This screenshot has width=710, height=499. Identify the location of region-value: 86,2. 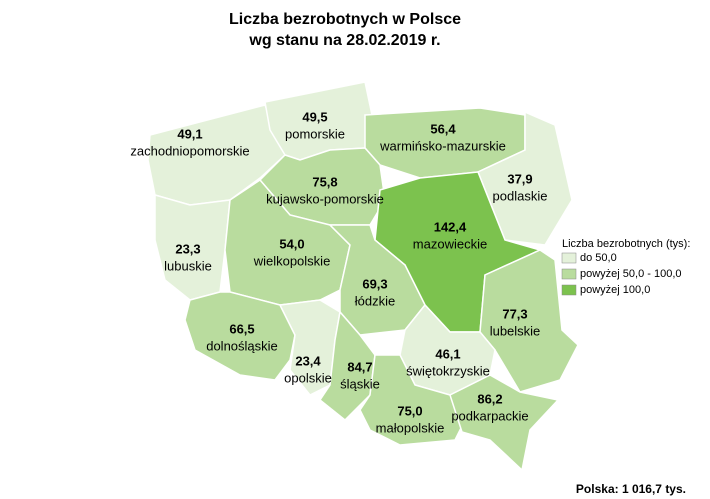
(489, 398).